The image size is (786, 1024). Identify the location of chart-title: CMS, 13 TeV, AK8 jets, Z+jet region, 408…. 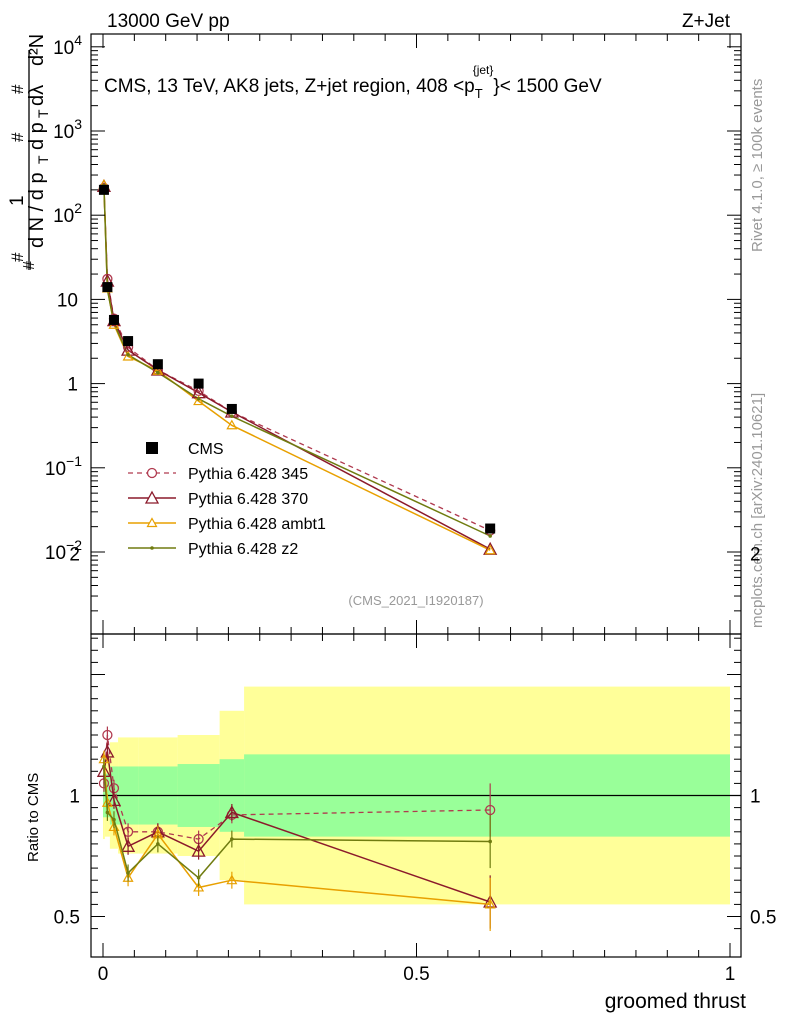
(353, 82).